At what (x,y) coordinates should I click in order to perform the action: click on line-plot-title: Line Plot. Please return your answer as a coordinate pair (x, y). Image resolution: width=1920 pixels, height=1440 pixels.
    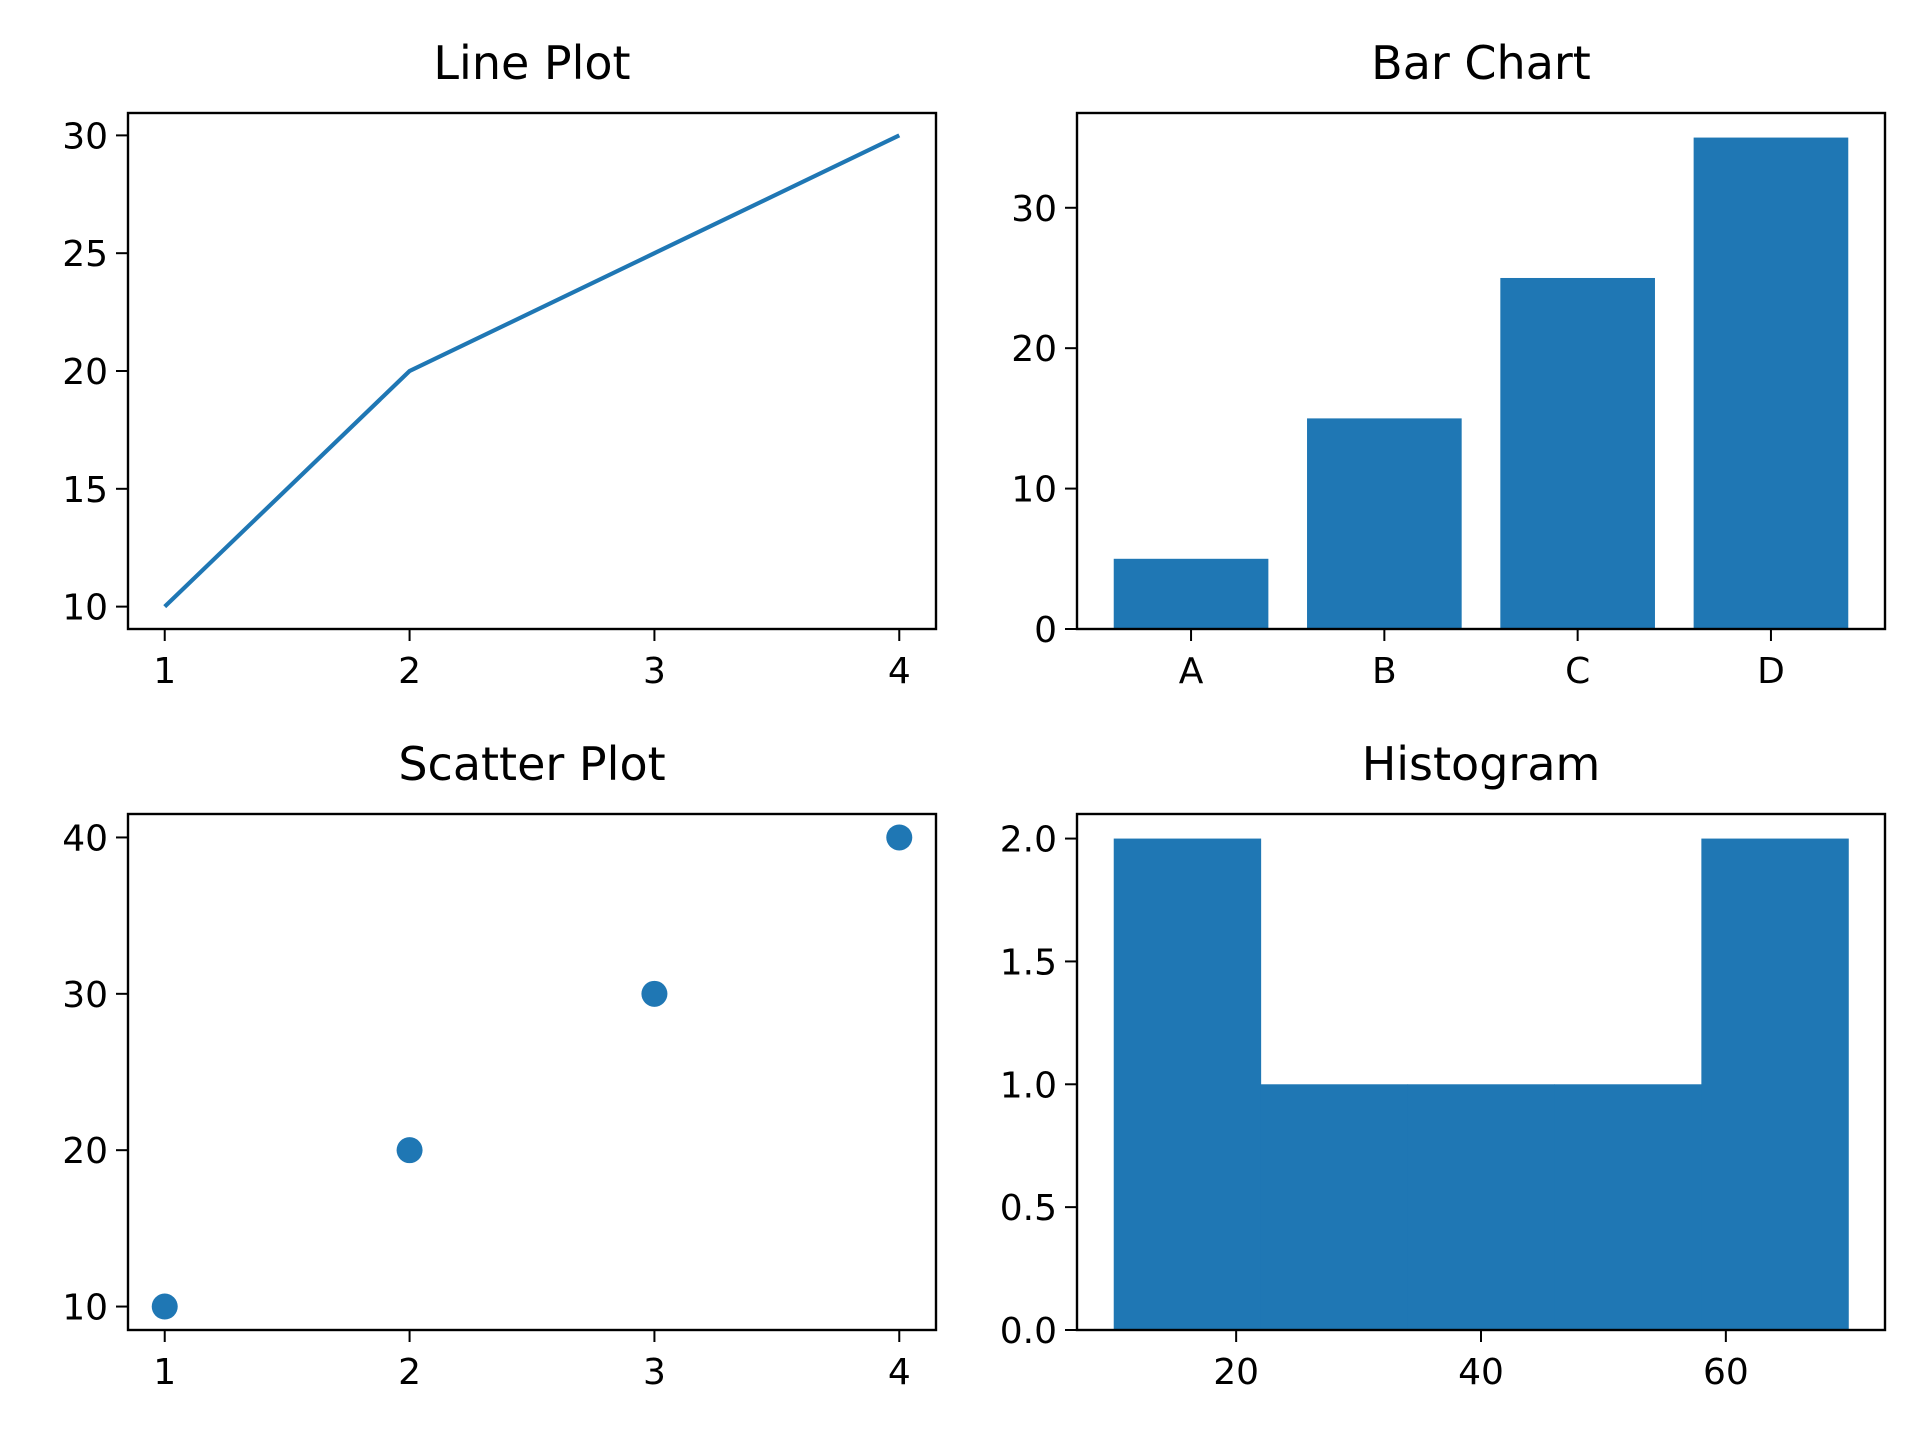
    Looking at the image, I should click on (531, 63).